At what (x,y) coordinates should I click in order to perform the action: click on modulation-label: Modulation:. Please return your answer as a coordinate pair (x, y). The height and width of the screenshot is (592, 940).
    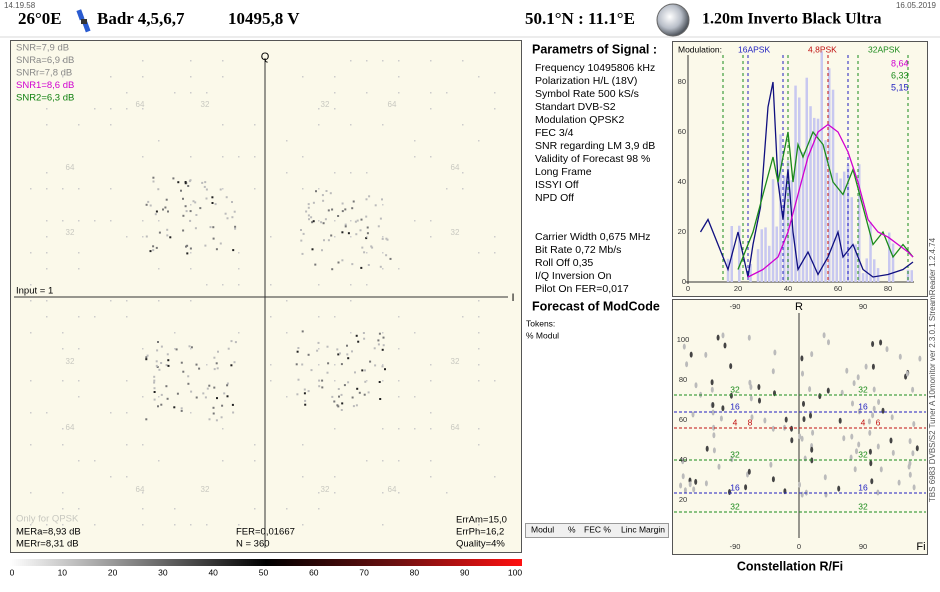
    Looking at the image, I should click on (700, 49).